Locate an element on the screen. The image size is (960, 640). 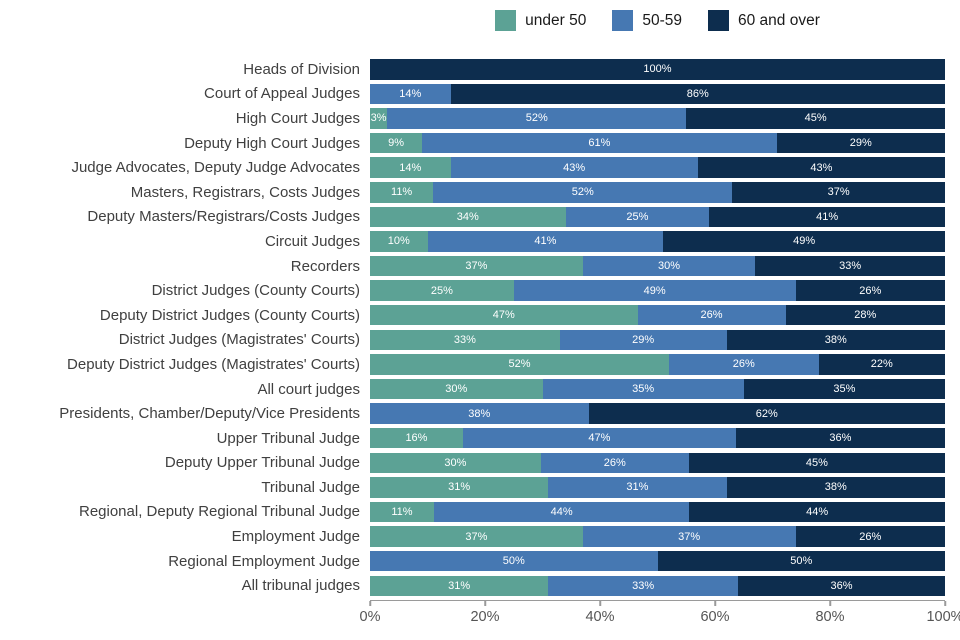
x-tick-label: 60% is located at coordinates (715, 617).